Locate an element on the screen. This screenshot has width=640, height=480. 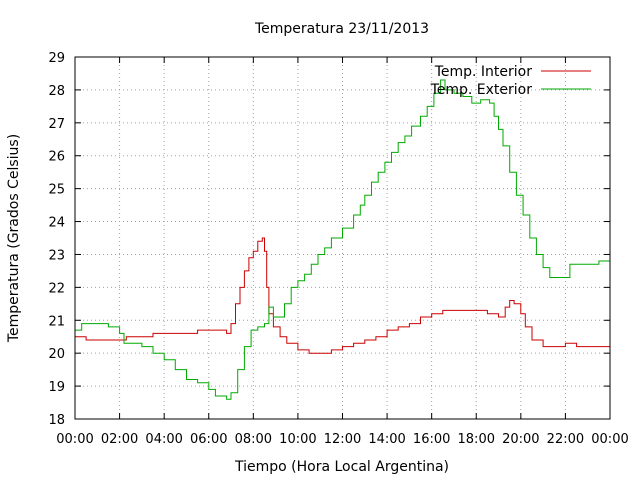
x-tick-label: 02:00 is located at coordinates (119, 439).